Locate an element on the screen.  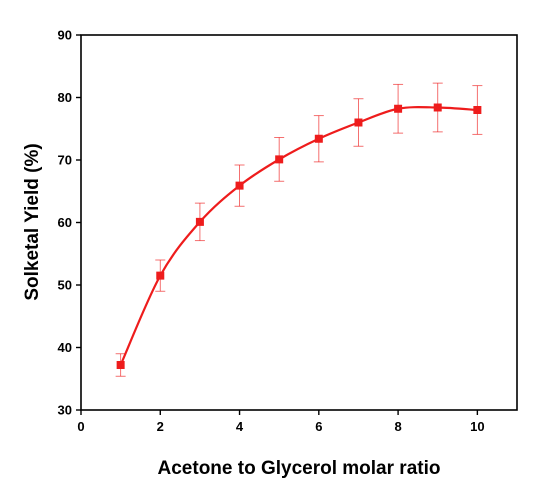
x-axis-label: Acetone to Glycerol molar ratio is located at coordinates (299, 468).